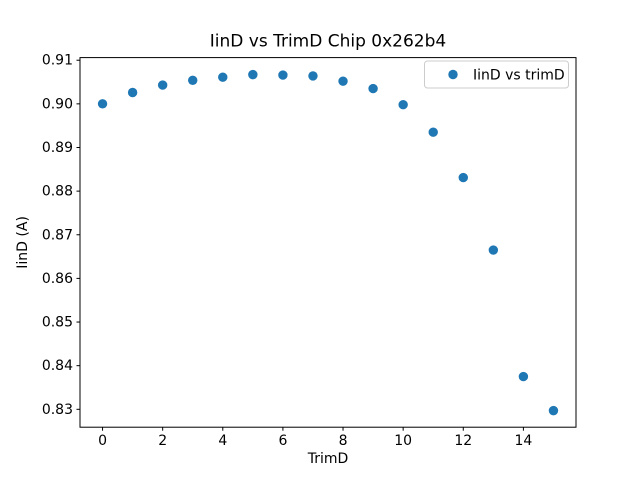 Image resolution: width=640 pixels, height=480 pixels. What do you see at coordinates (57, 235) in the screenshot?
I see `y-tick-label: 0.87` at bounding box center [57, 235].